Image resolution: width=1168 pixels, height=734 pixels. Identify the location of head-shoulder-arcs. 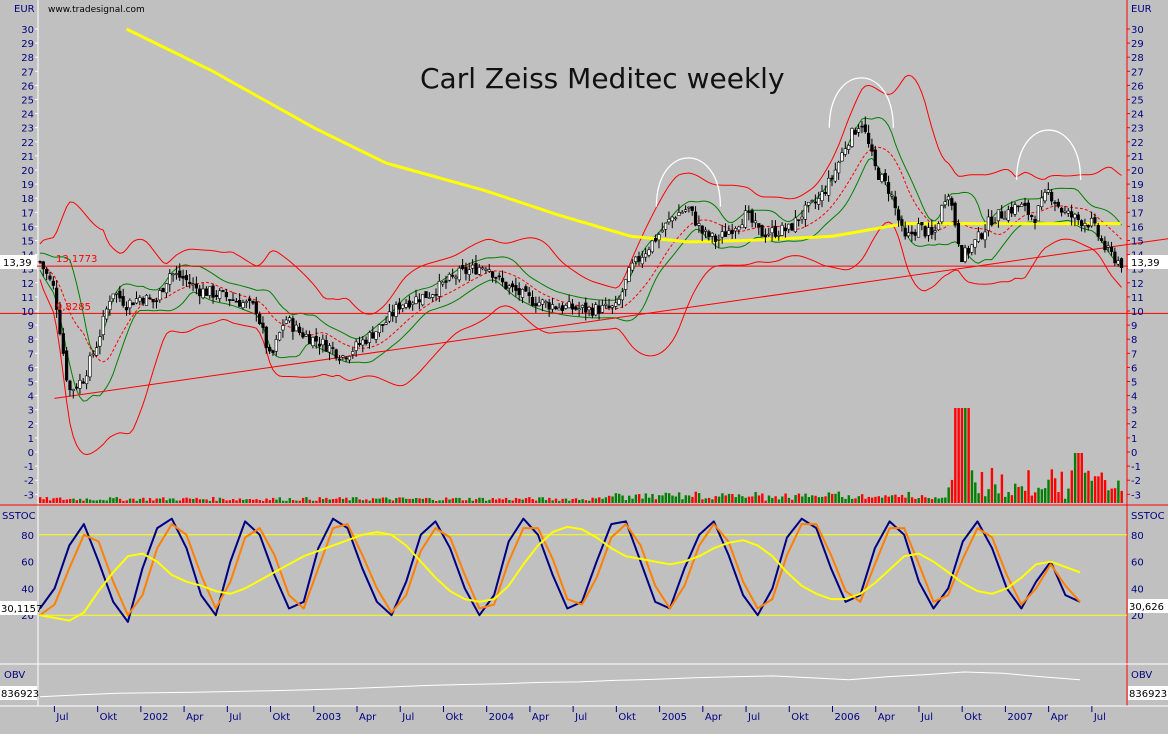
(868, 142).